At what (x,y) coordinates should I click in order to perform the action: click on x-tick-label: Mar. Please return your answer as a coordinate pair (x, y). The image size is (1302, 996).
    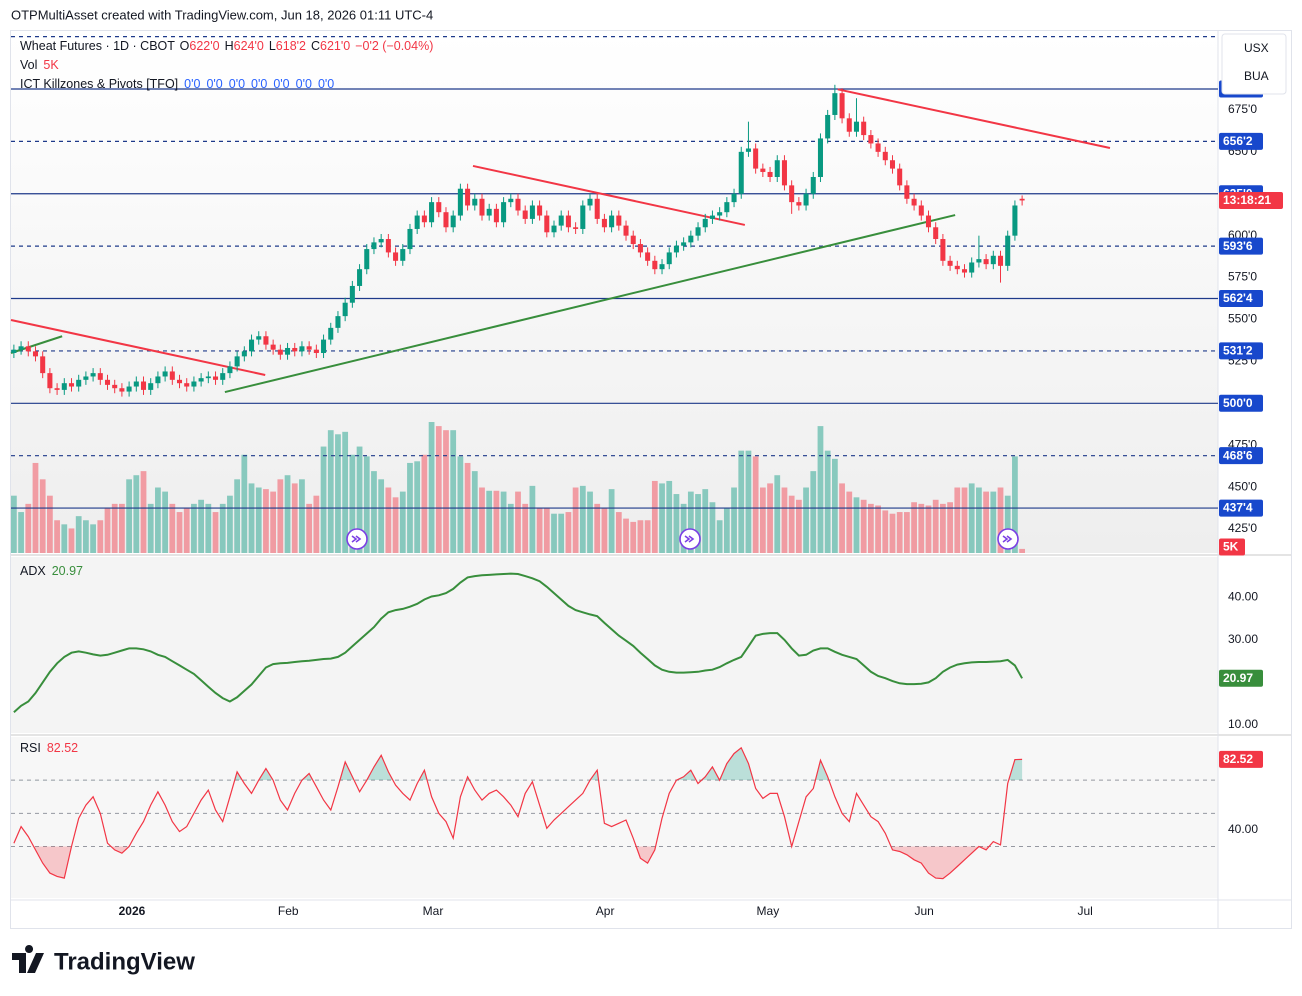
    Looking at the image, I should click on (433, 911).